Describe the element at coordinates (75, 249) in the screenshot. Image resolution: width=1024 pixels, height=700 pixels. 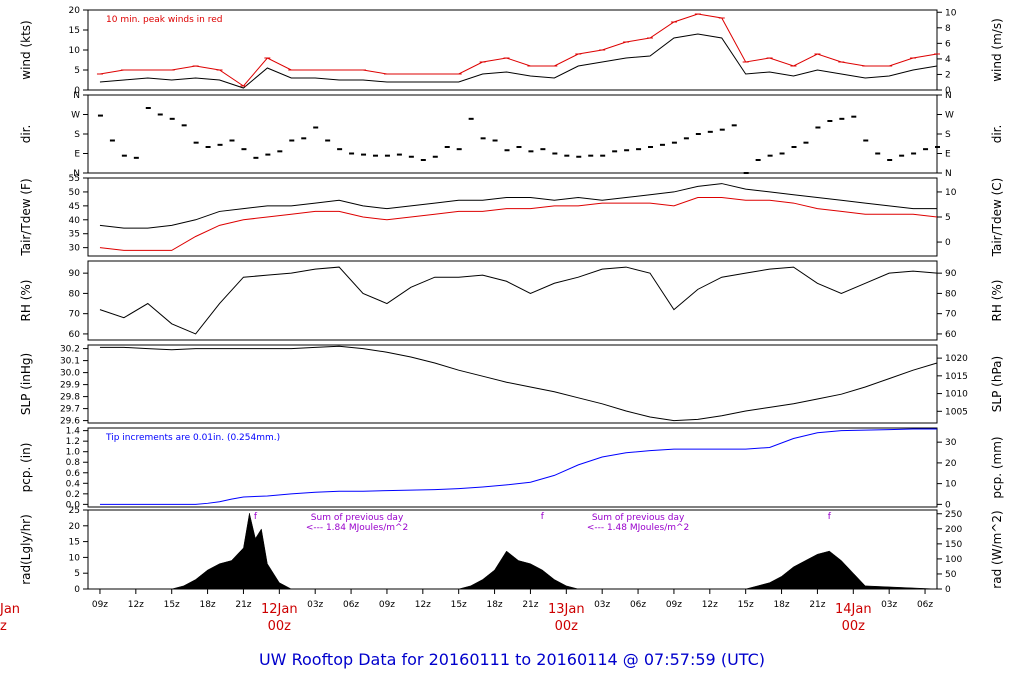
I see `temp-ytick-left-label: 30` at that location.